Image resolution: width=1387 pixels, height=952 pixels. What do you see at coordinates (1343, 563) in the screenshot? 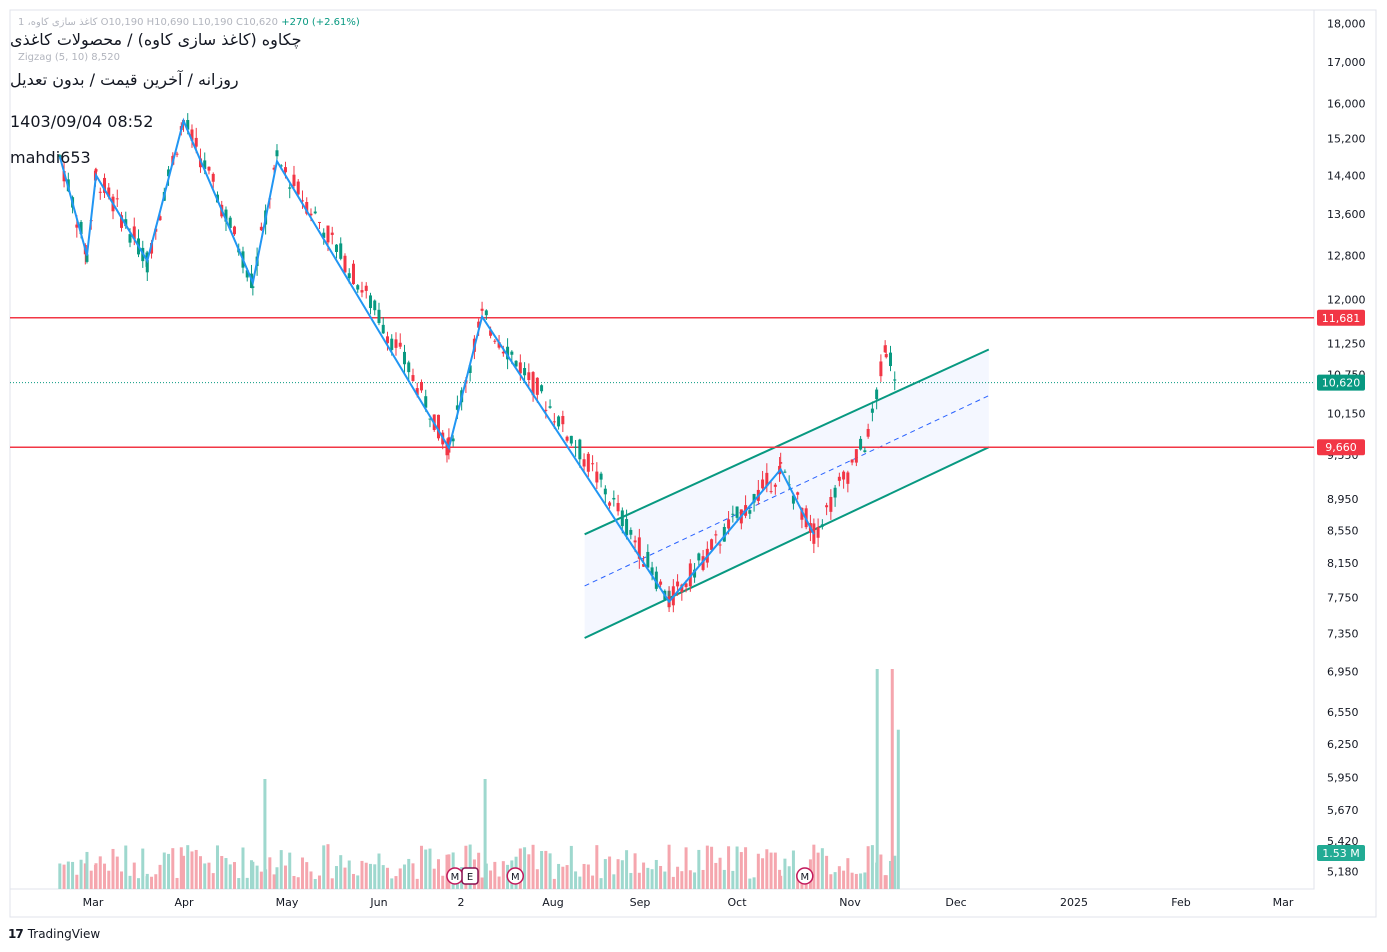
I see `price-tick-label: 8,150` at bounding box center [1343, 563].